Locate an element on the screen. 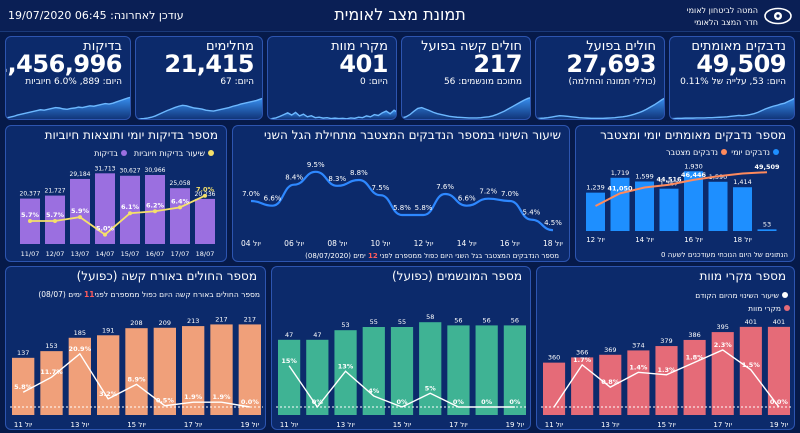 Image resolution: width=800 pixels, height=433 pixels. x-tick-label: 17 יול is located at coordinates (193, 425).